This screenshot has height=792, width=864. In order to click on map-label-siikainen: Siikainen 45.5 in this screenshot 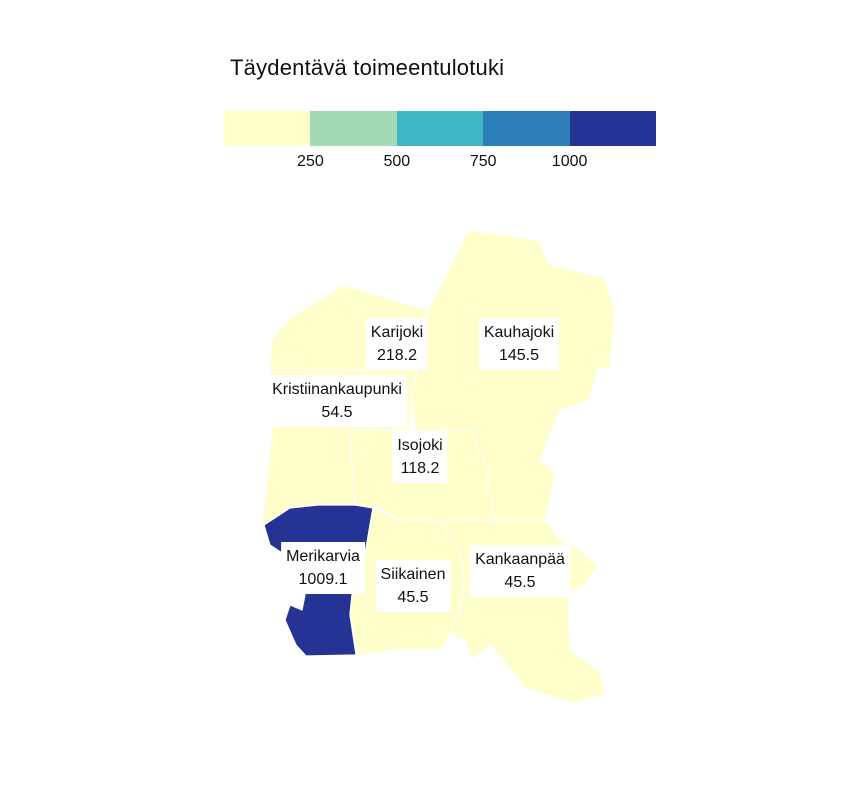, I will do `click(413, 586)`.